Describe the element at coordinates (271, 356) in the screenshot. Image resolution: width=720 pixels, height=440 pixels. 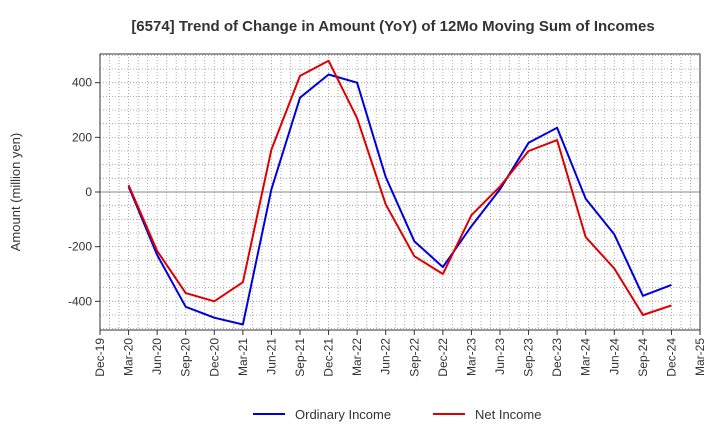
I see `x-tick-label: Jun-21` at that location.